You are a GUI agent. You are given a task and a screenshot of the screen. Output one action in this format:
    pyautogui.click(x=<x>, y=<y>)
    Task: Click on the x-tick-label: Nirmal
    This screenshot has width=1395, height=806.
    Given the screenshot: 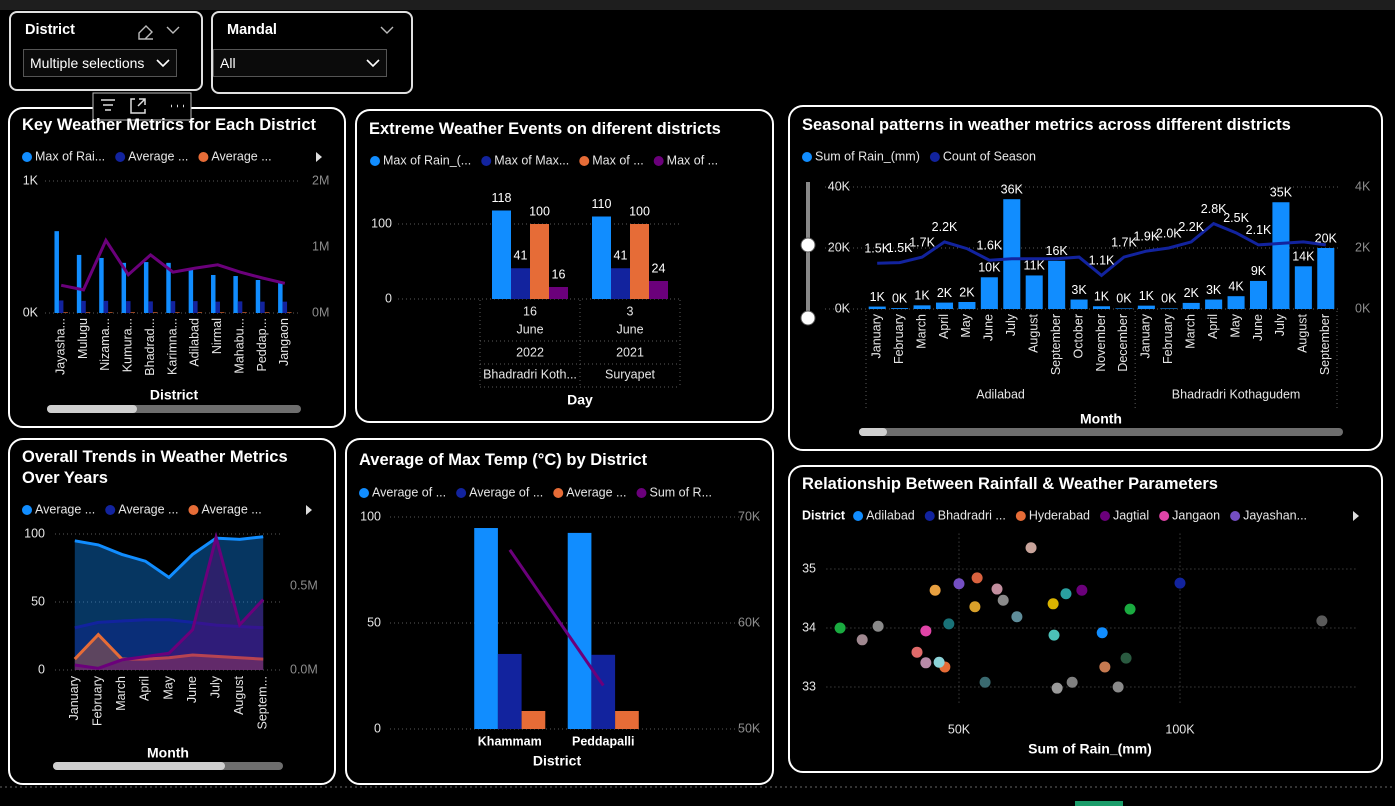 What is the action you would take?
    pyautogui.click(x=217, y=336)
    